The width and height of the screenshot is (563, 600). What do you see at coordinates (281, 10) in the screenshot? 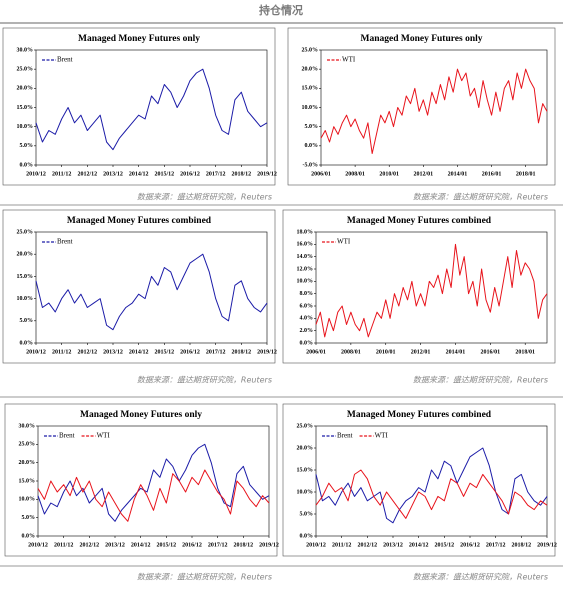
I see `page-title: 持仓情况` at bounding box center [281, 10].